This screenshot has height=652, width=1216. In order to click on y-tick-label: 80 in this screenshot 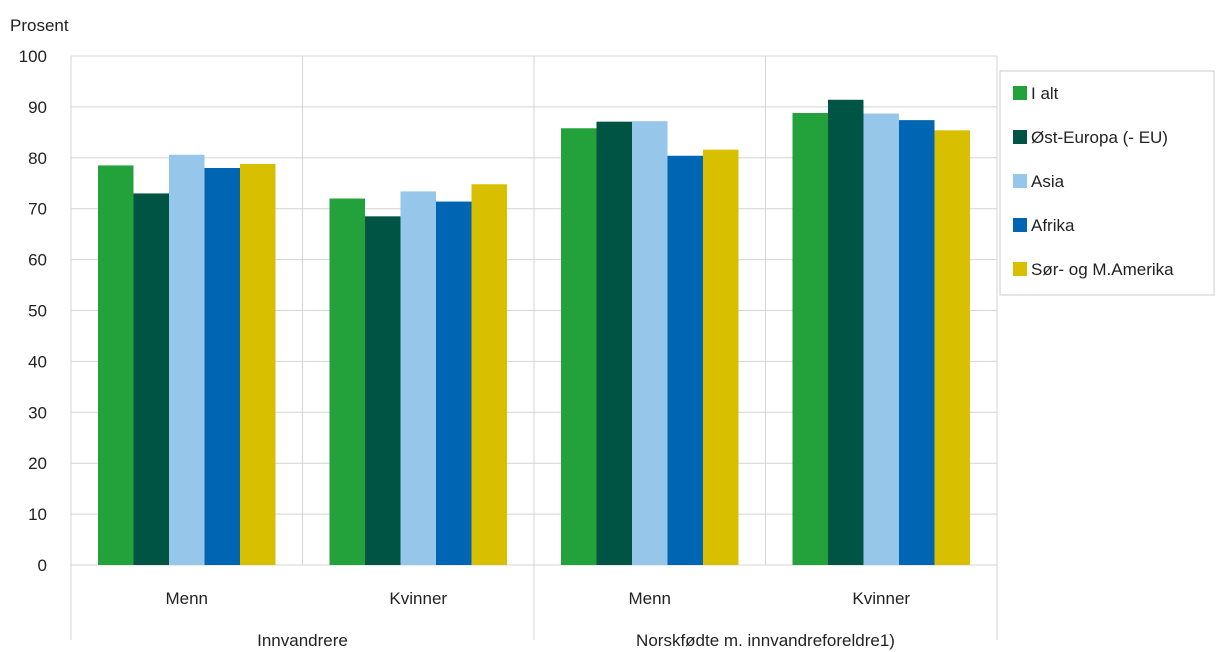, I will do `click(37, 158)`.